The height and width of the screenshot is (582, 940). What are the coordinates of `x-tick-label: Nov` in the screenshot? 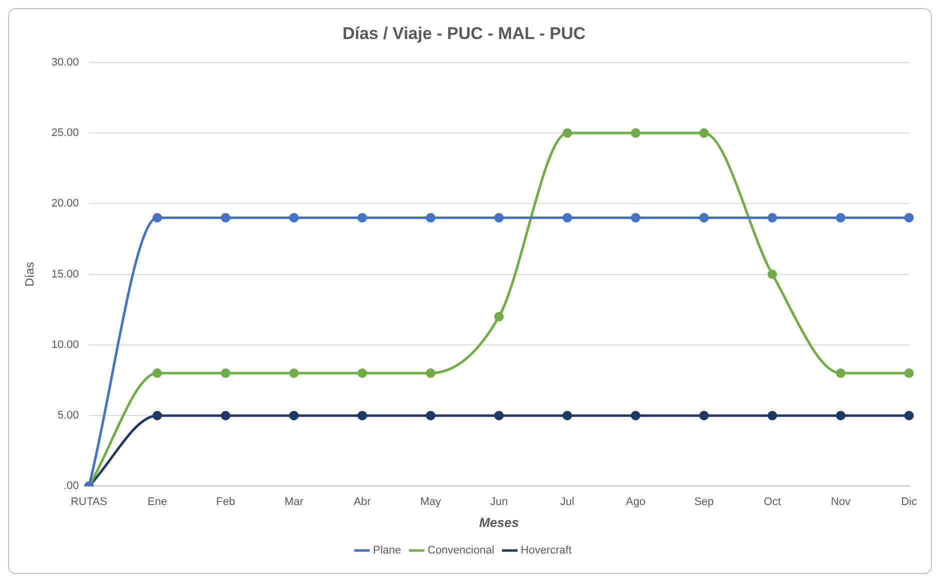 It's located at (840, 502).